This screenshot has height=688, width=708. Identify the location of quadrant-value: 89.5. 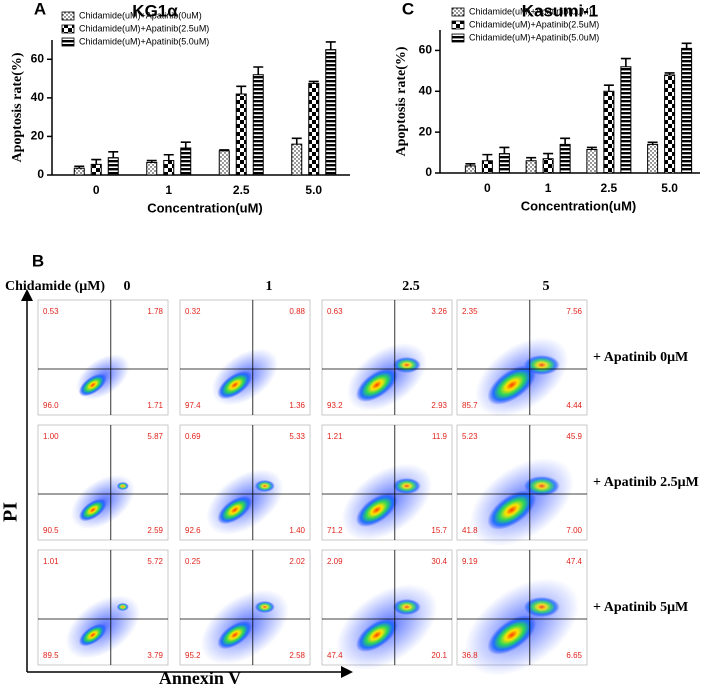
(51, 655).